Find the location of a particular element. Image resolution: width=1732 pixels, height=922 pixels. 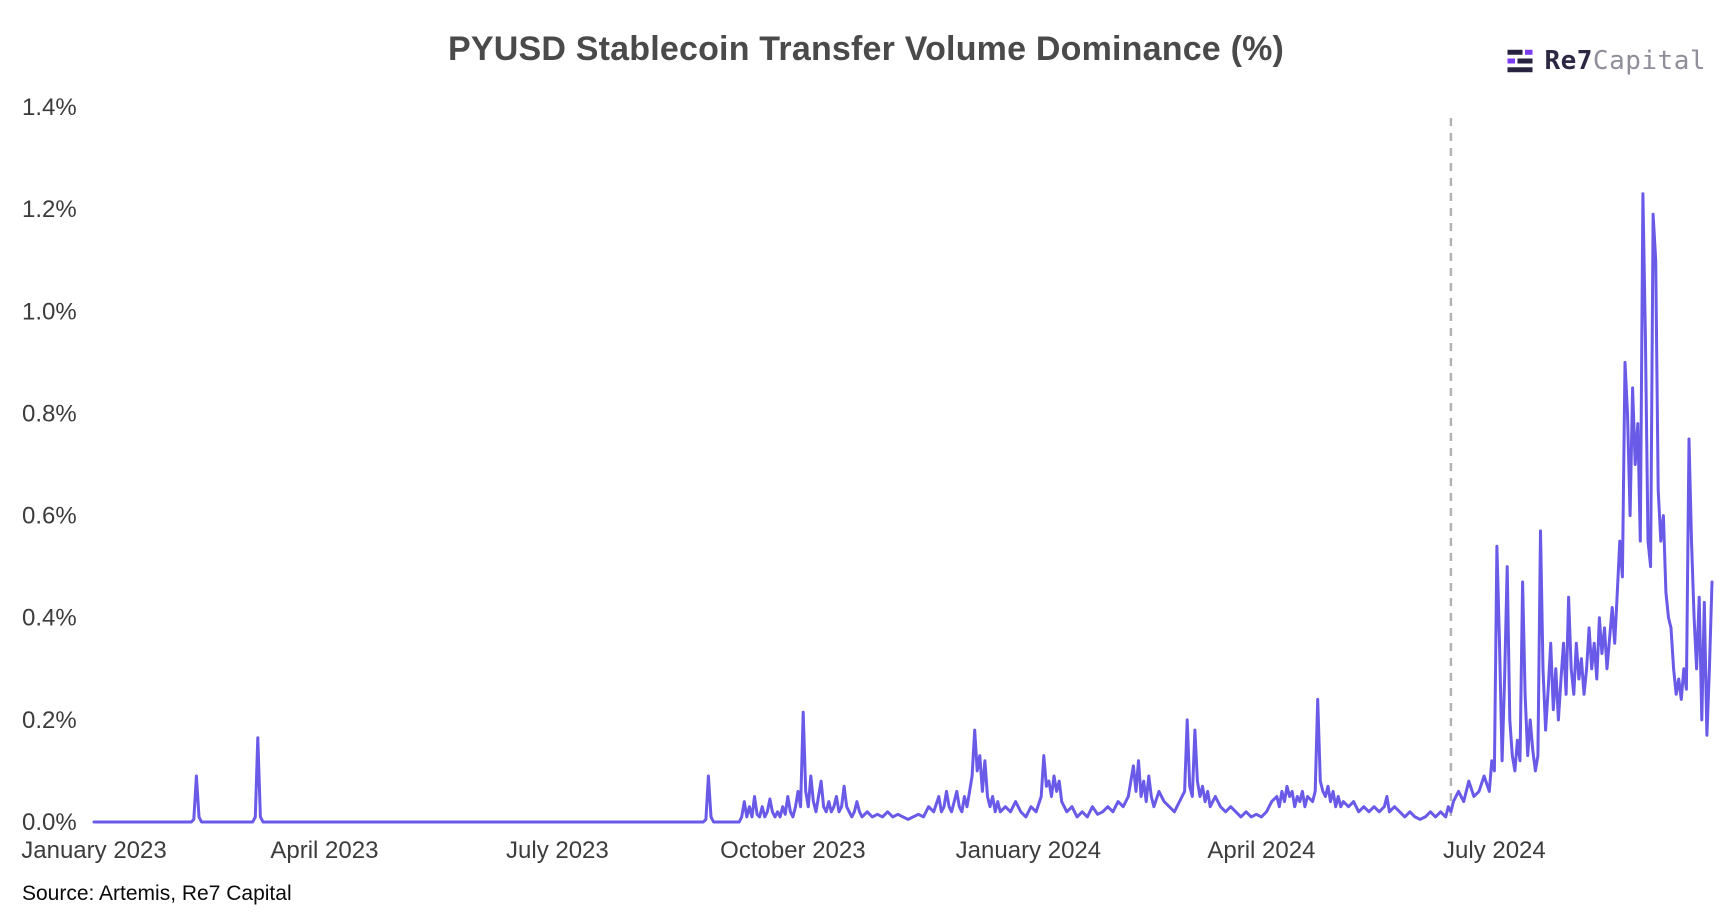

x-axis-tick-label: July 2023 is located at coordinates (557, 850).